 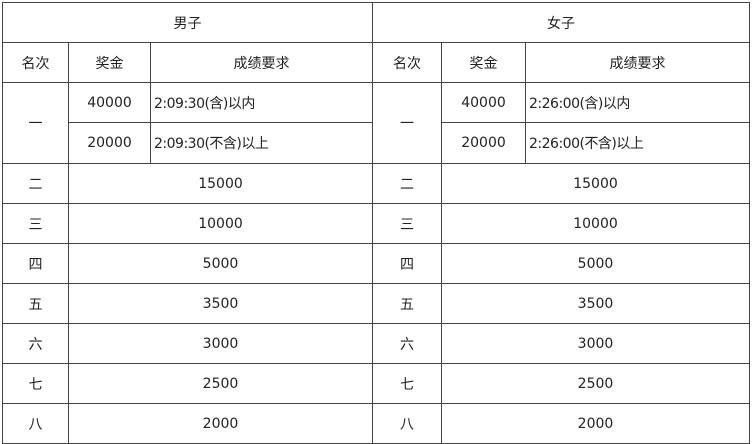 I want to click on column-header-row: 名次 奖金 成绩要求 名次 奖金 成绩要求, so click(x=376, y=62).